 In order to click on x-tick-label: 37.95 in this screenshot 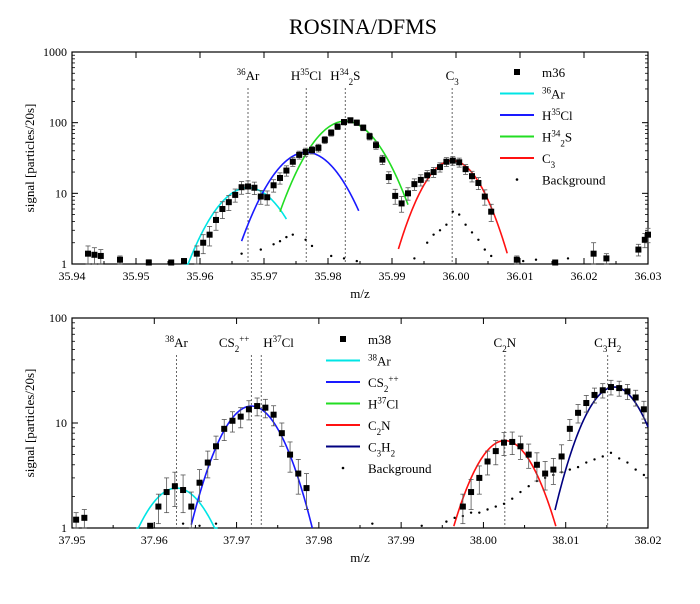, I will do `click(72, 540)`.